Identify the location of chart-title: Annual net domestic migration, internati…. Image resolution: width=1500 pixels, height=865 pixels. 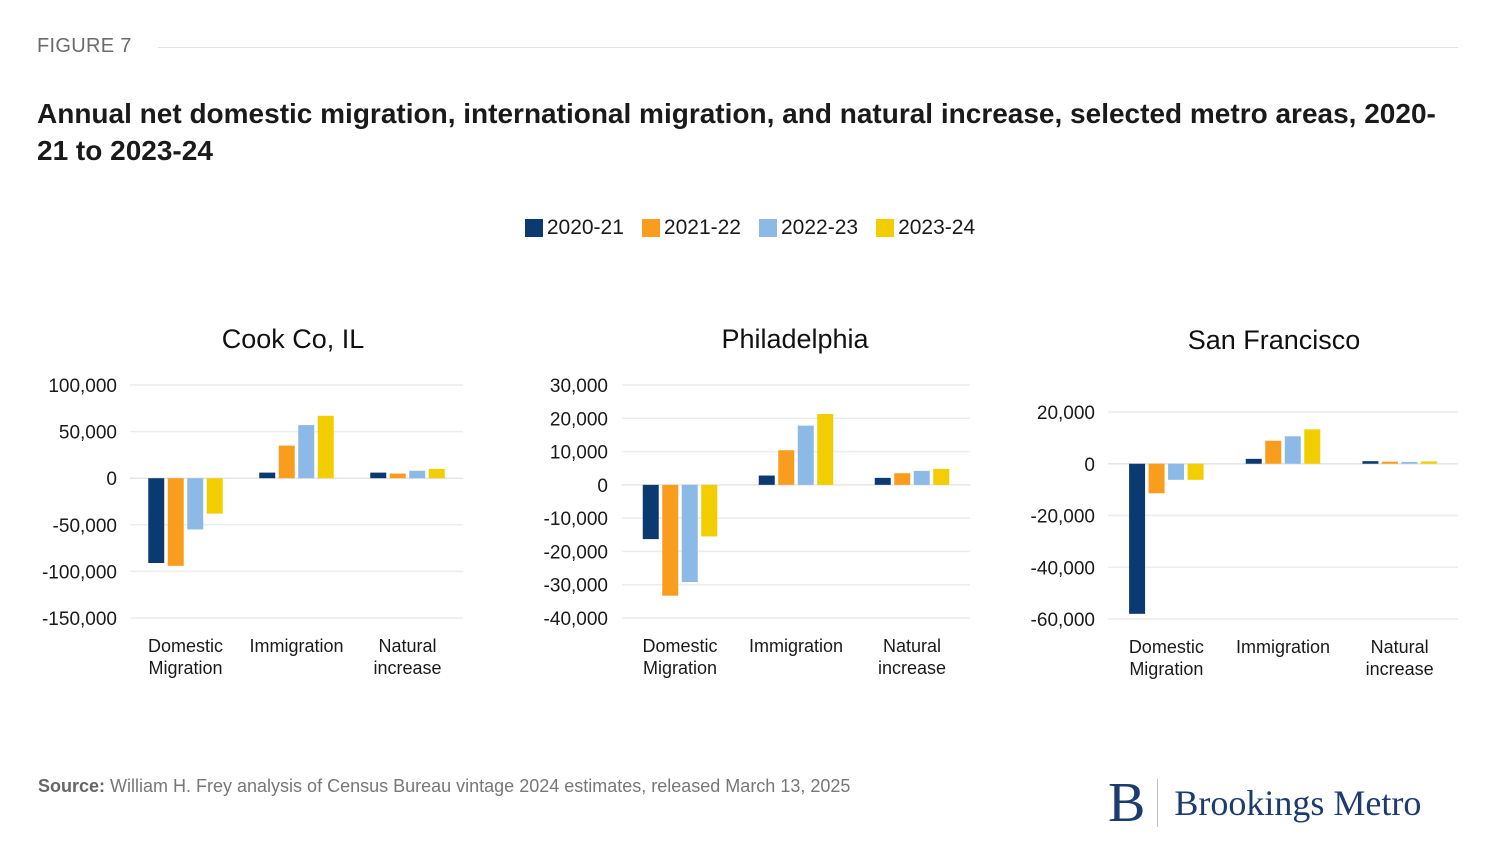
(736, 132).